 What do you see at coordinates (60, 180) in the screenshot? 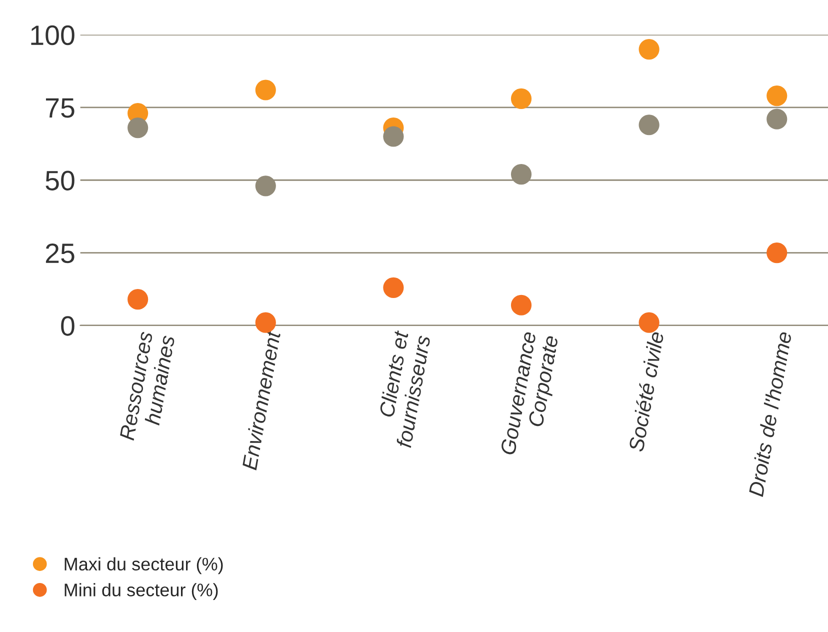
I see `y-tick-label: 50` at bounding box center [60, 180].